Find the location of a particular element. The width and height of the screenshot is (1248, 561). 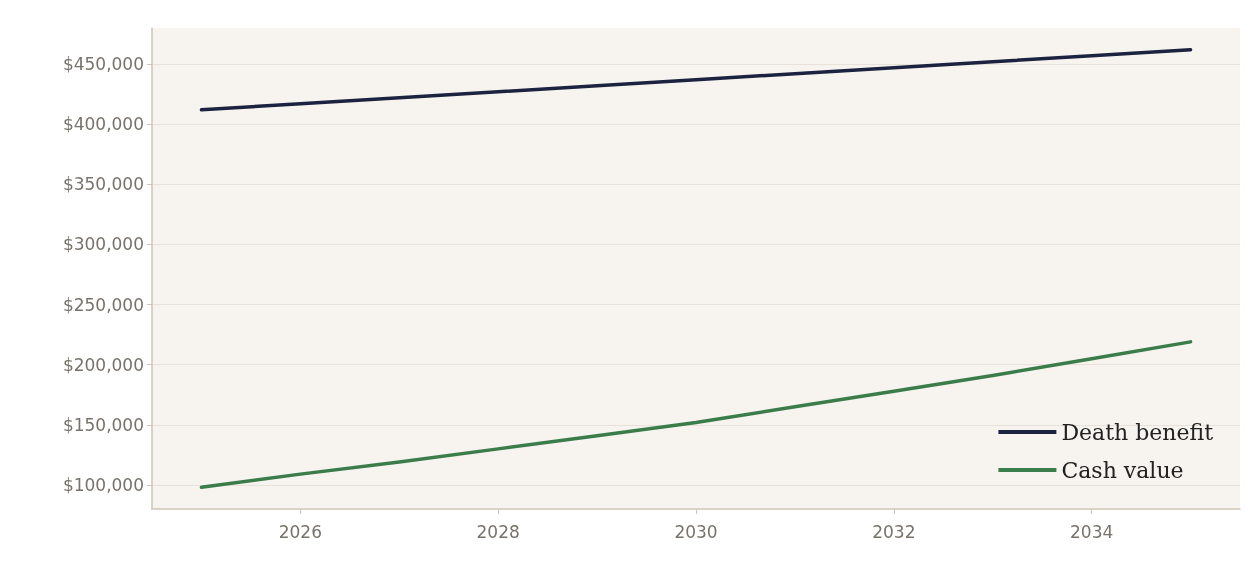

x-tick-label: 2028 is located at coordinates (498, 531).